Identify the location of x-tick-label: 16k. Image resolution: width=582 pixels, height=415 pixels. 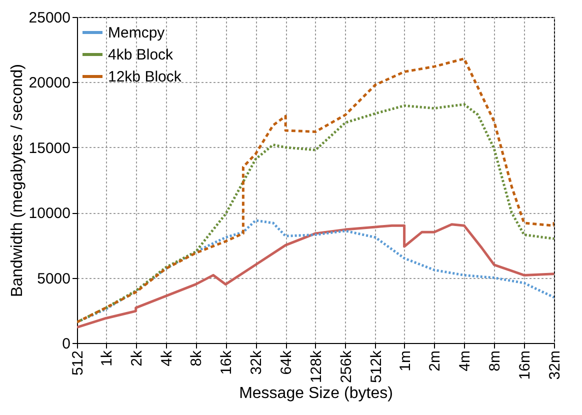
(227, 362).